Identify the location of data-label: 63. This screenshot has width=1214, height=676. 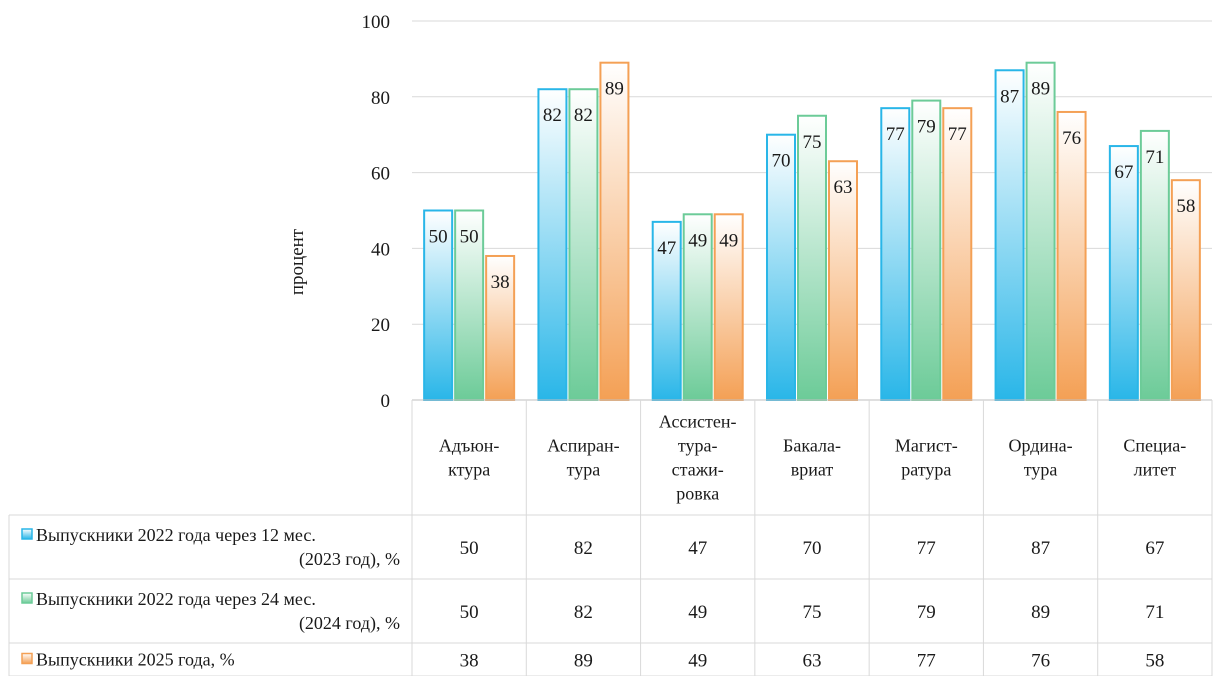
(843, 187).